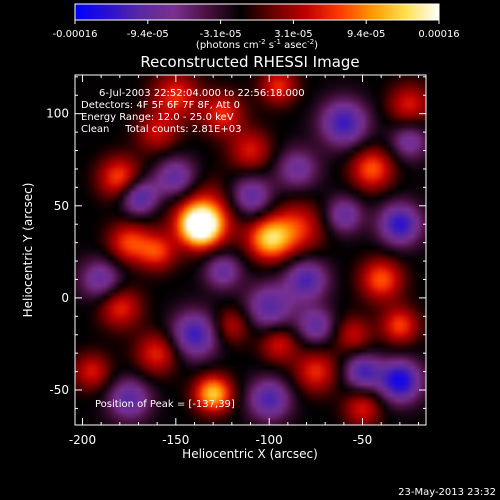 The width and height of the screenshot is (500, 500). I want to click on peak-position-text: Position of Peak = [-137,39], so click(165, 404).